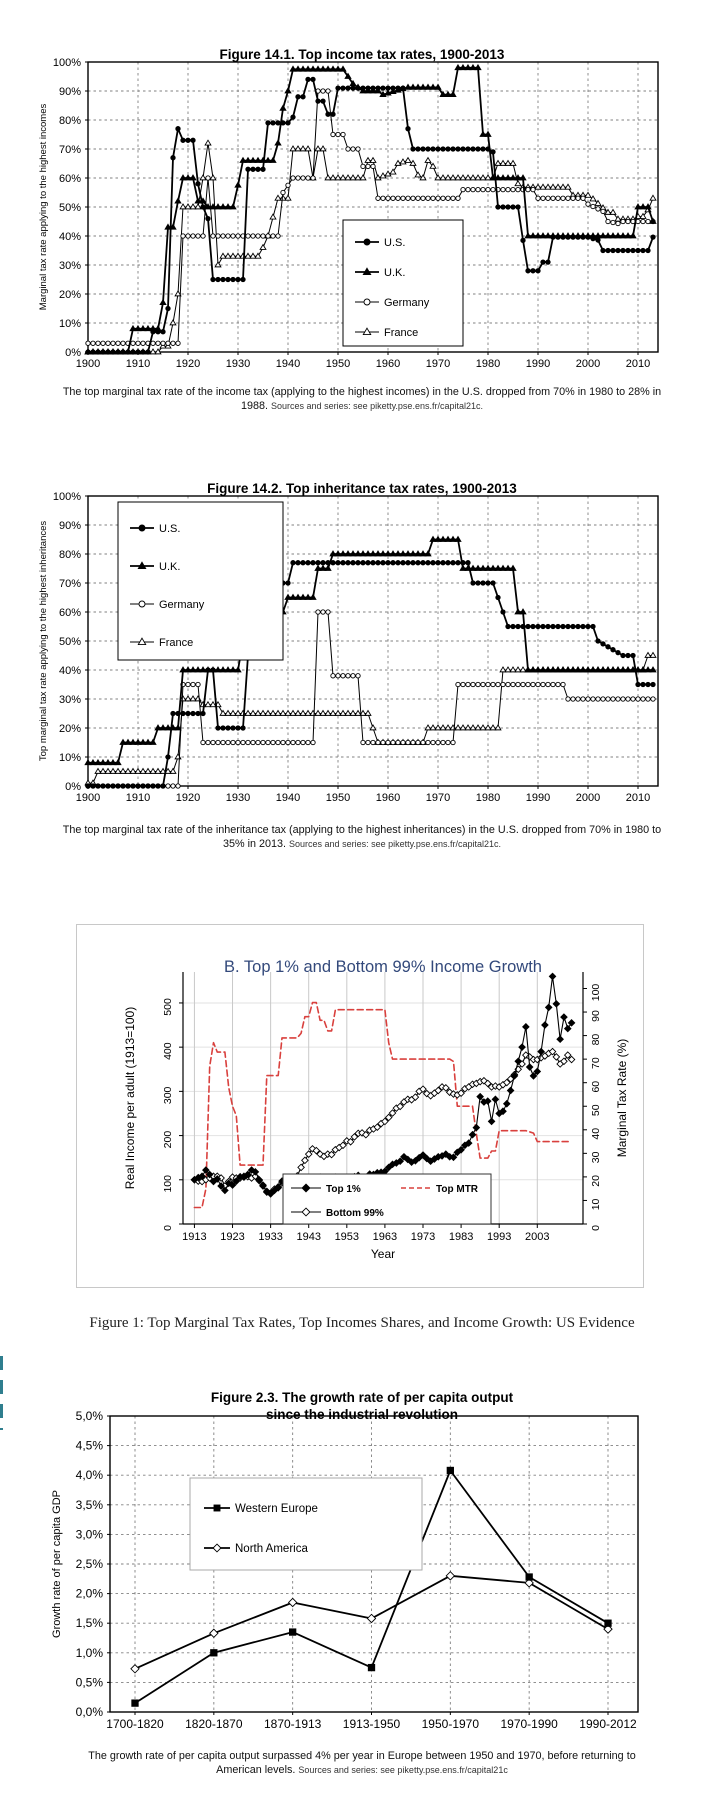 This screenshot has height=1800, width=724. Describe the element at coordinates (383, 1254) in the screenshot. I see `svg-text: Year` at that location.